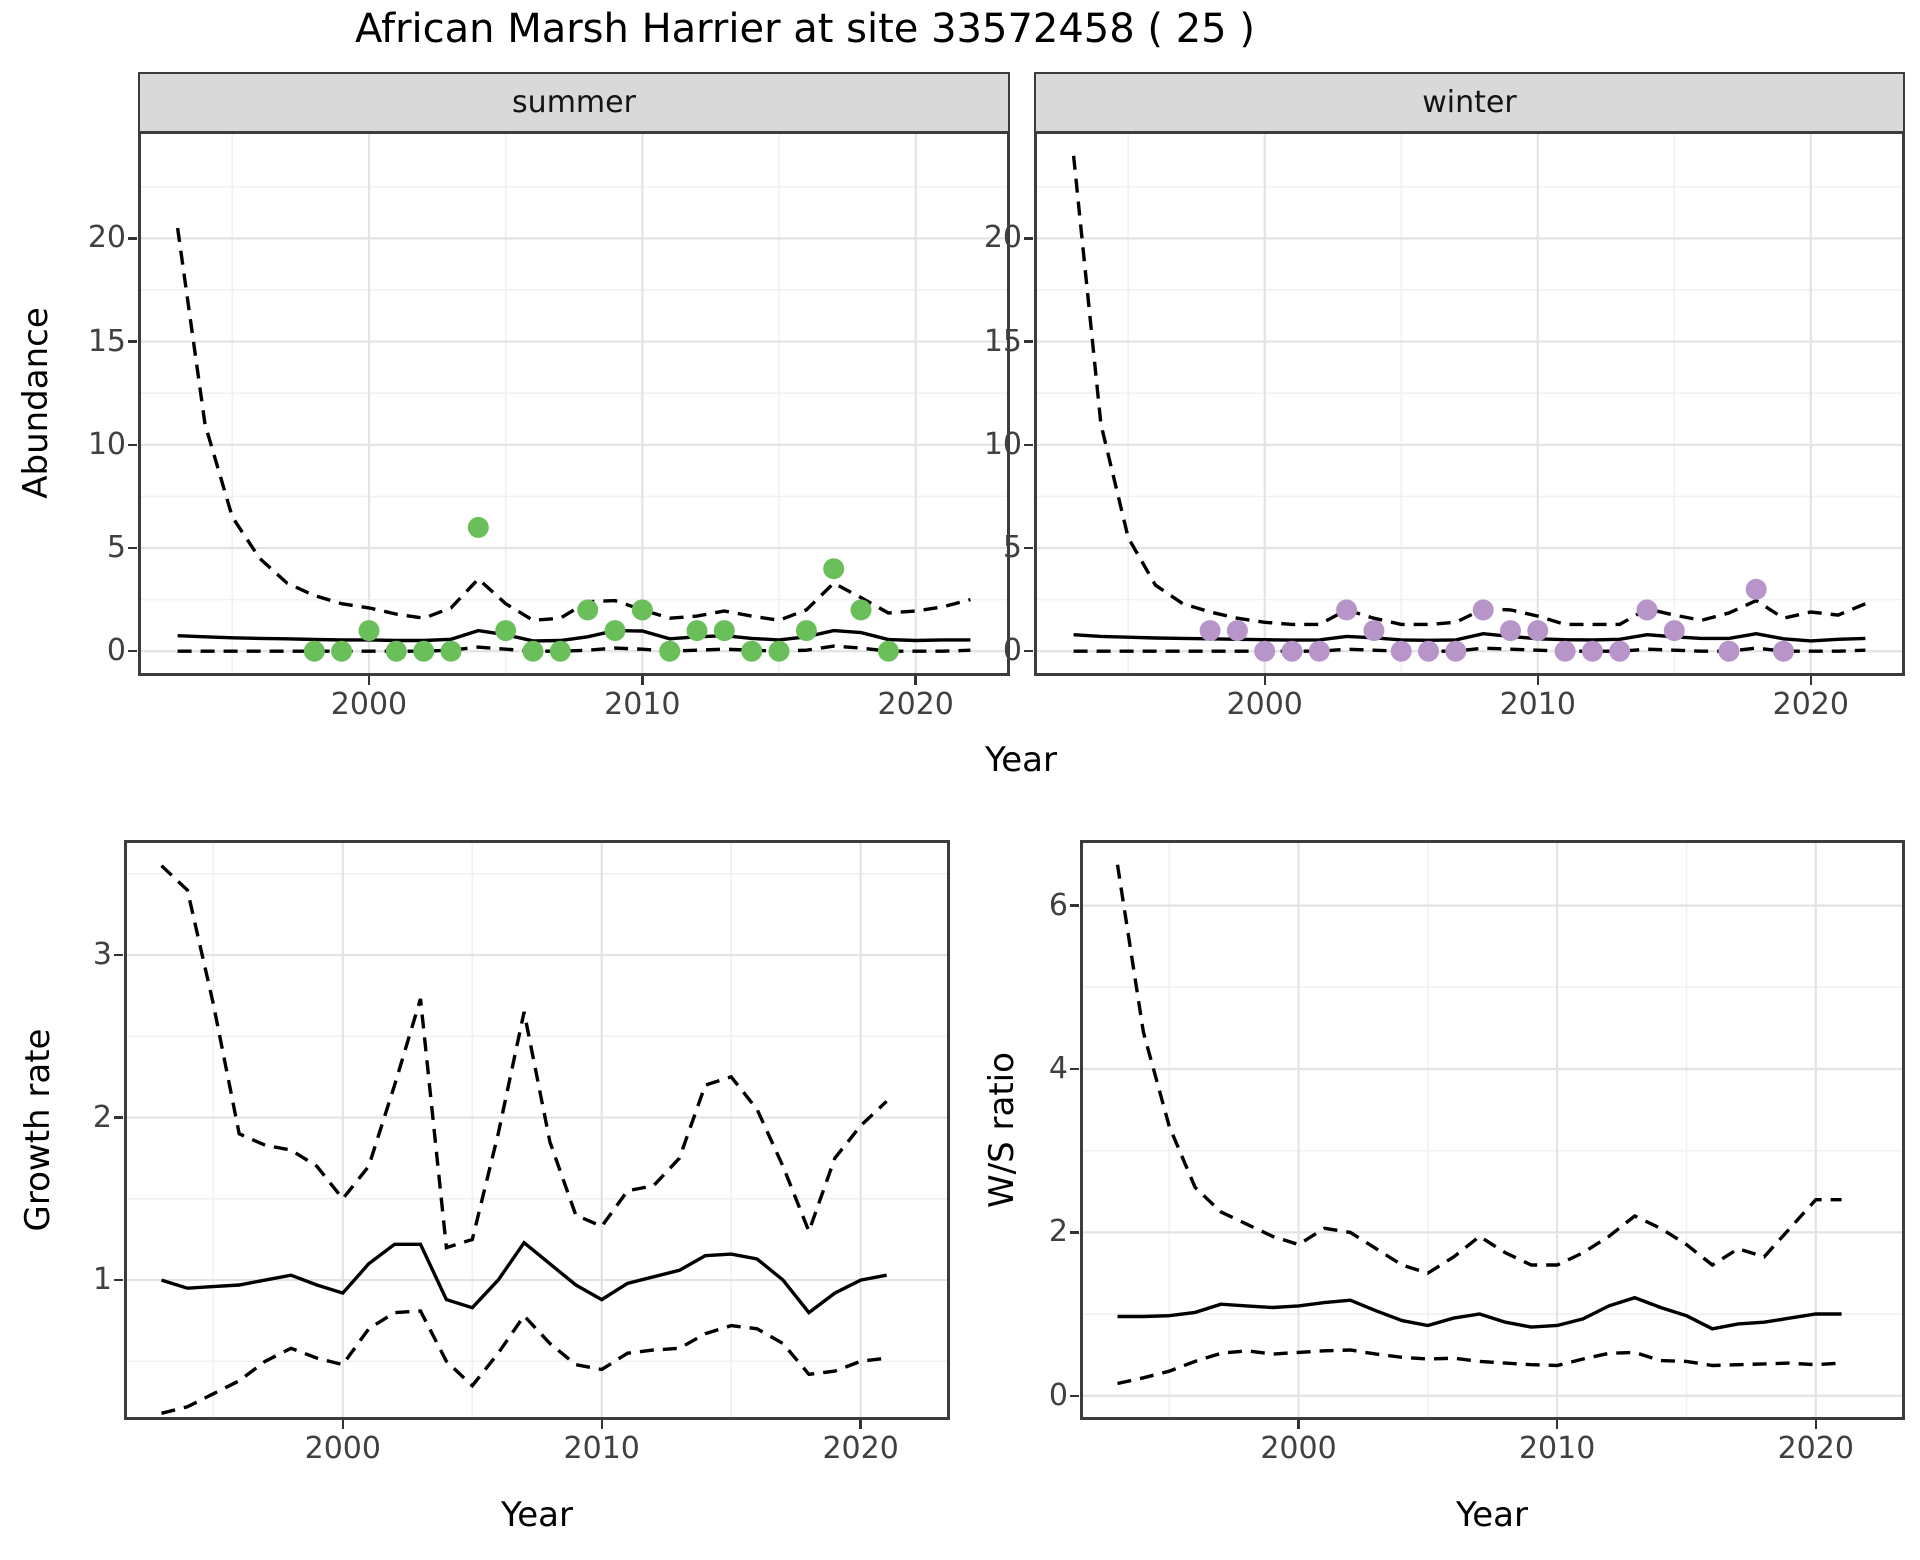  Describe the element at coordinates (537, 1515) in the screenshot. I see `x-axis-title-year-growth: Year` at that location.